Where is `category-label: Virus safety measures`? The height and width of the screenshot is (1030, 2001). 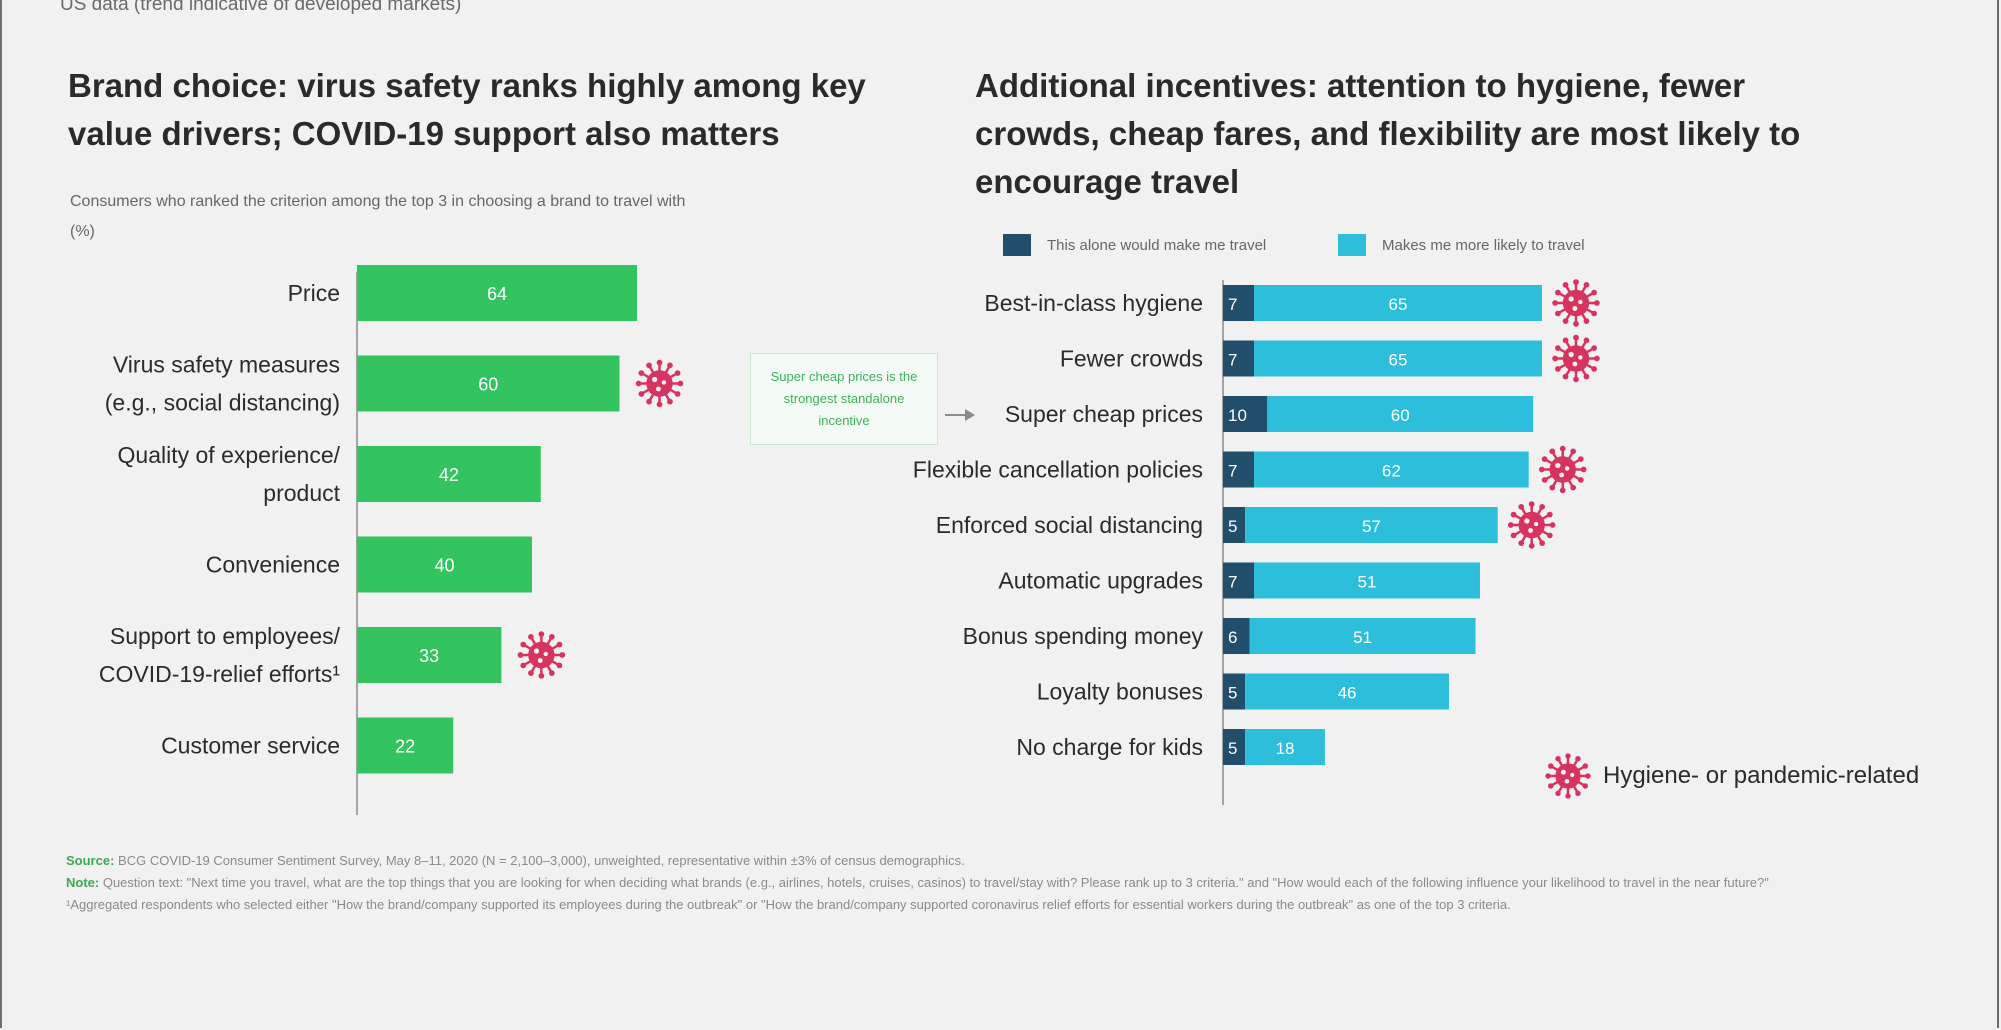 category-label: Virus safety measures is located at coordinates (226, 365).